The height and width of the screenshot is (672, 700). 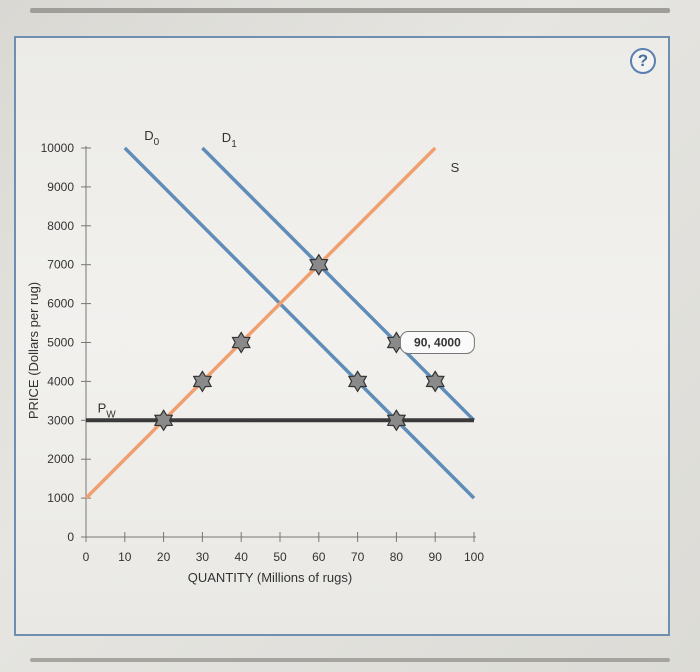 I want to click on coordinate-tooltip, so click(x=437, y=342).